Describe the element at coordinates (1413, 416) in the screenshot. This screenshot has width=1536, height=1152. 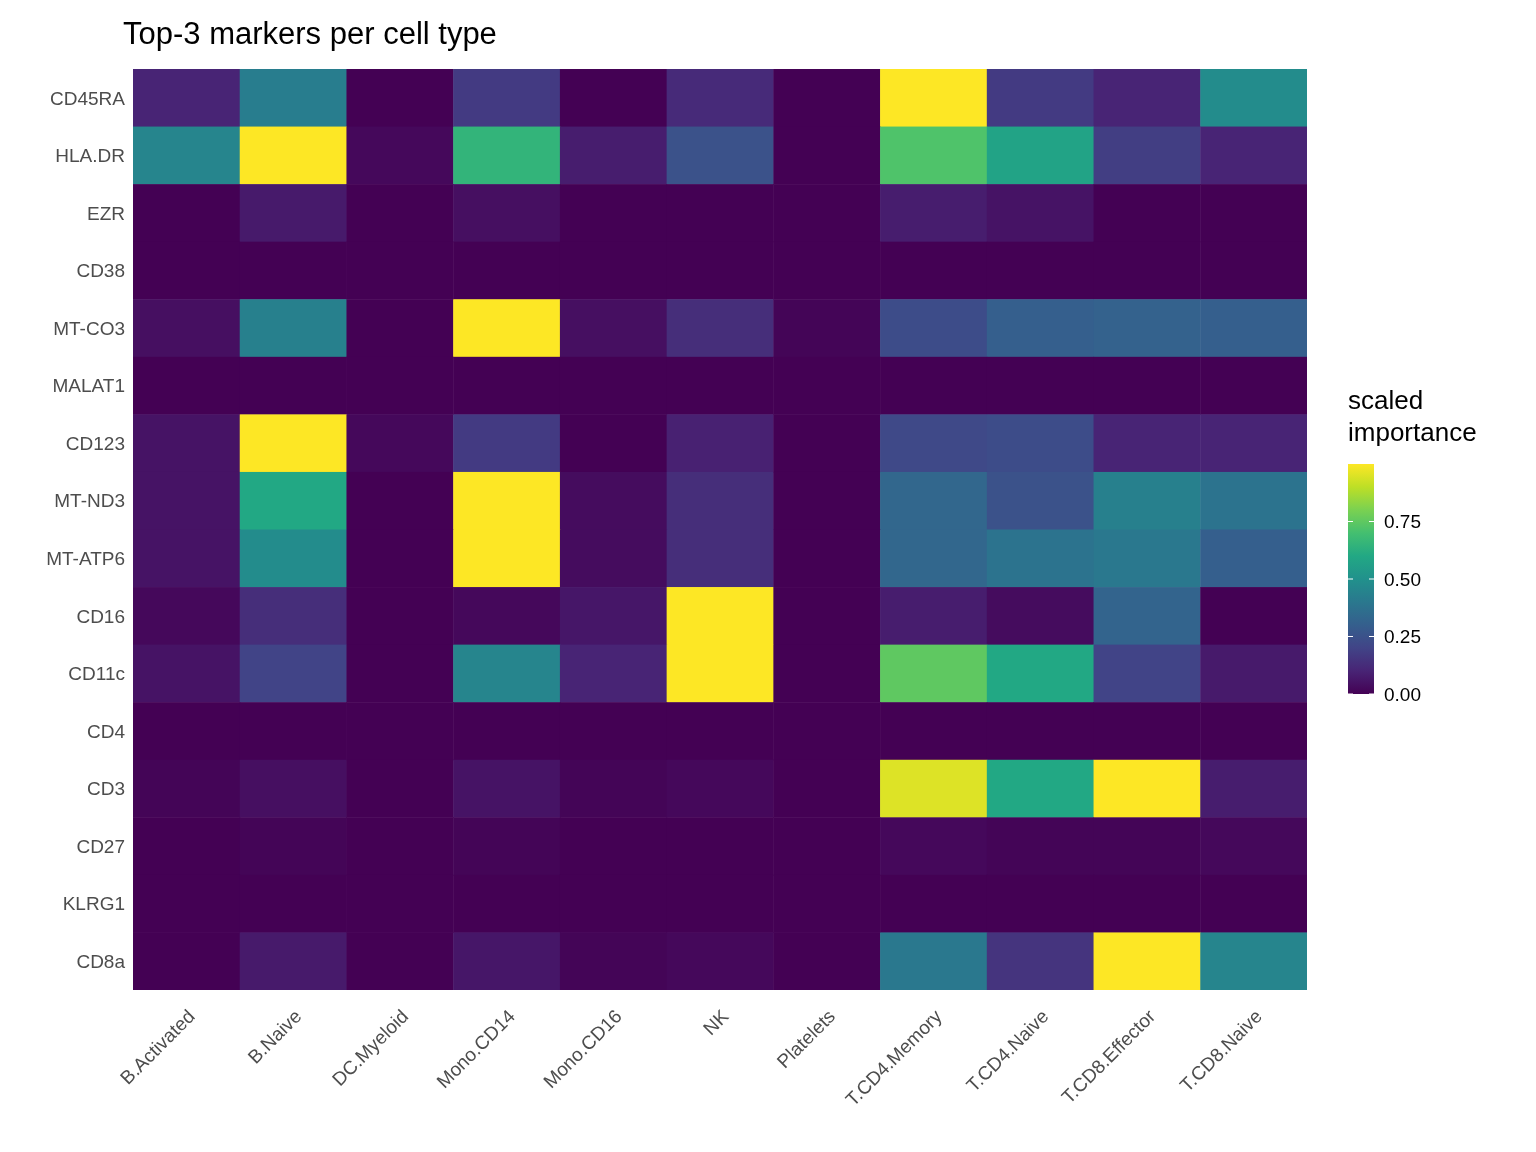
I see `legend-title: scaled importance` at that location.